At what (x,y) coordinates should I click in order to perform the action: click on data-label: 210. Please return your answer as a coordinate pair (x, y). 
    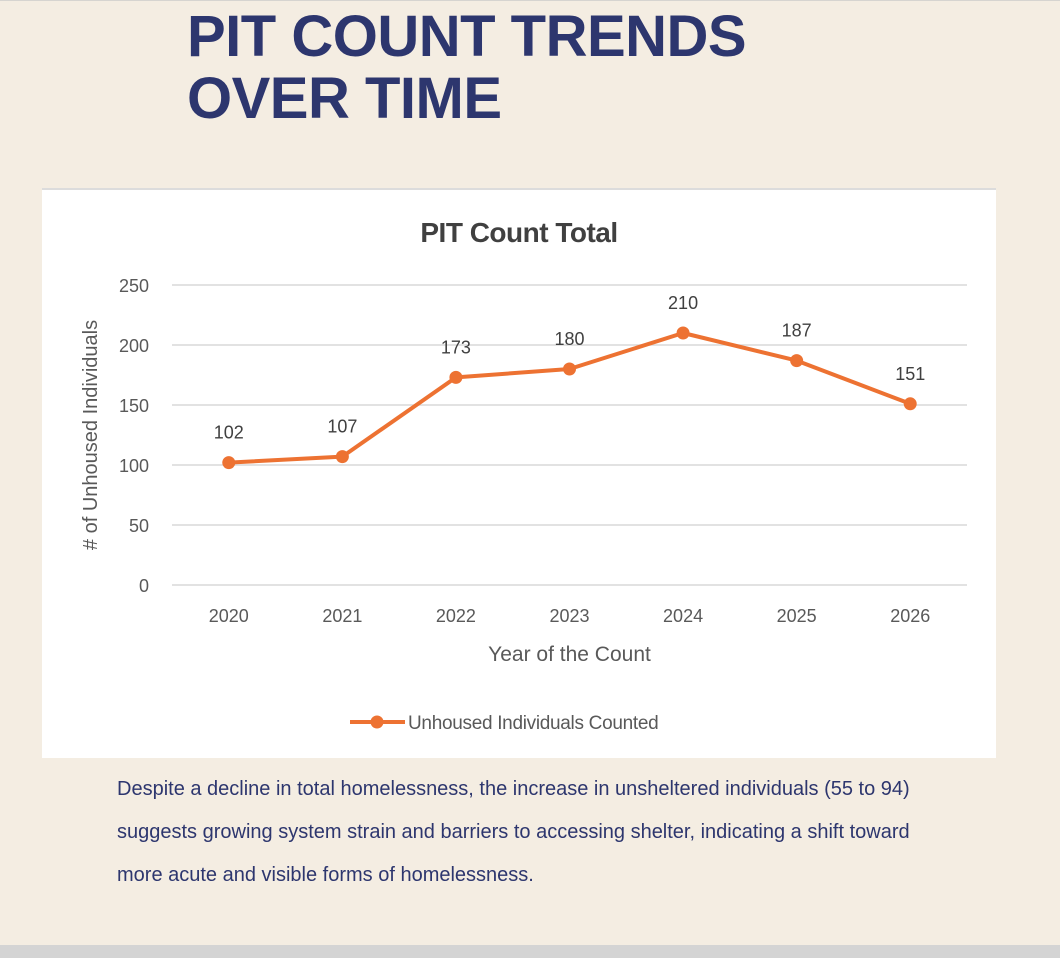
    Looking at the image, I should click on (683, 303).